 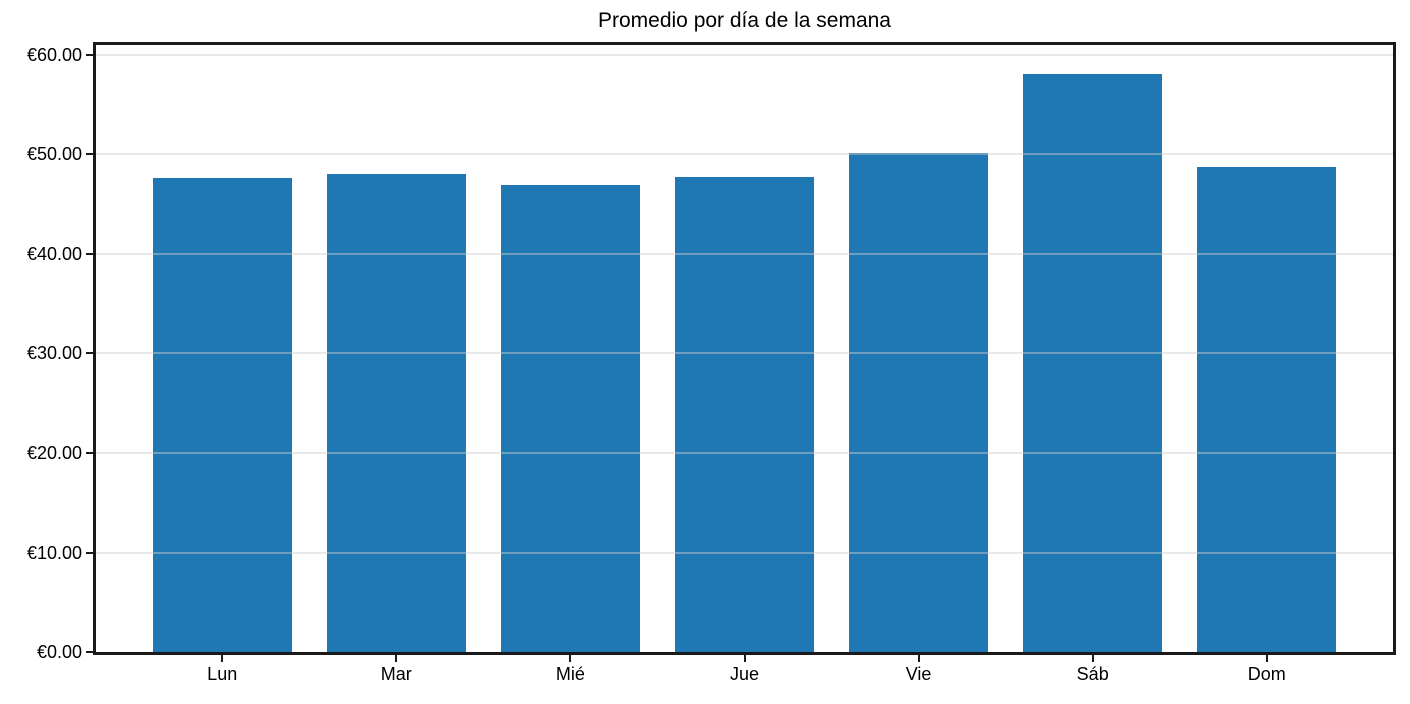 What do you see at coordinates (1266, 674) in the screenshot?
I see `x-axis-tick-label: Dom` at bounding box center [1266, 674].